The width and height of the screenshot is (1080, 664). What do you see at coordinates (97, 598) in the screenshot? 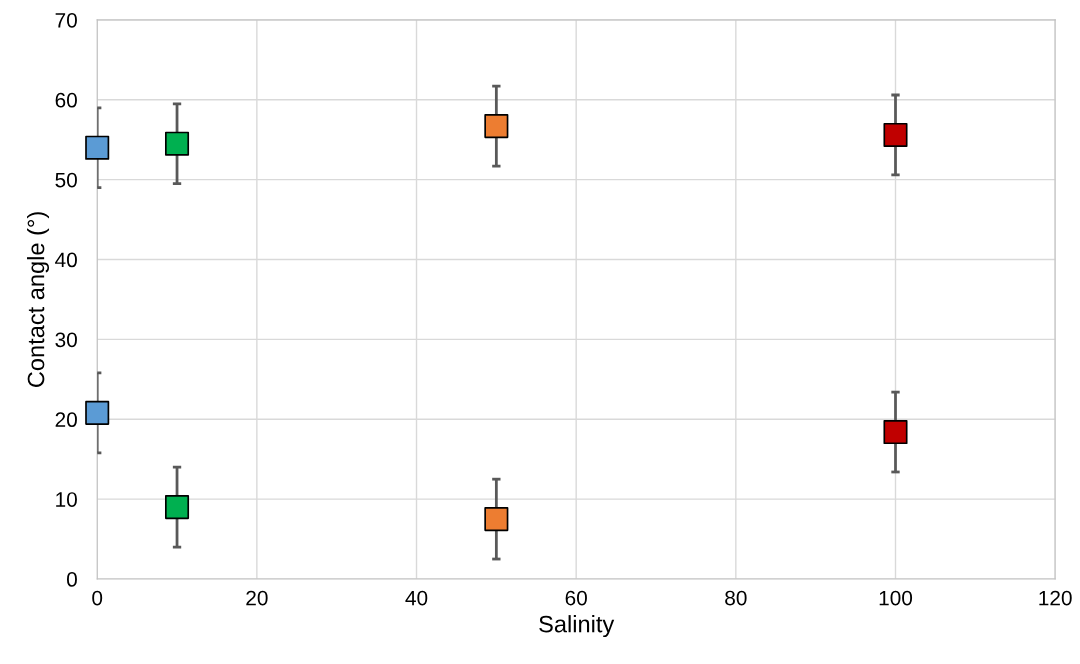
I see `x-tick-label: 0` at bounding box center [97, 598].